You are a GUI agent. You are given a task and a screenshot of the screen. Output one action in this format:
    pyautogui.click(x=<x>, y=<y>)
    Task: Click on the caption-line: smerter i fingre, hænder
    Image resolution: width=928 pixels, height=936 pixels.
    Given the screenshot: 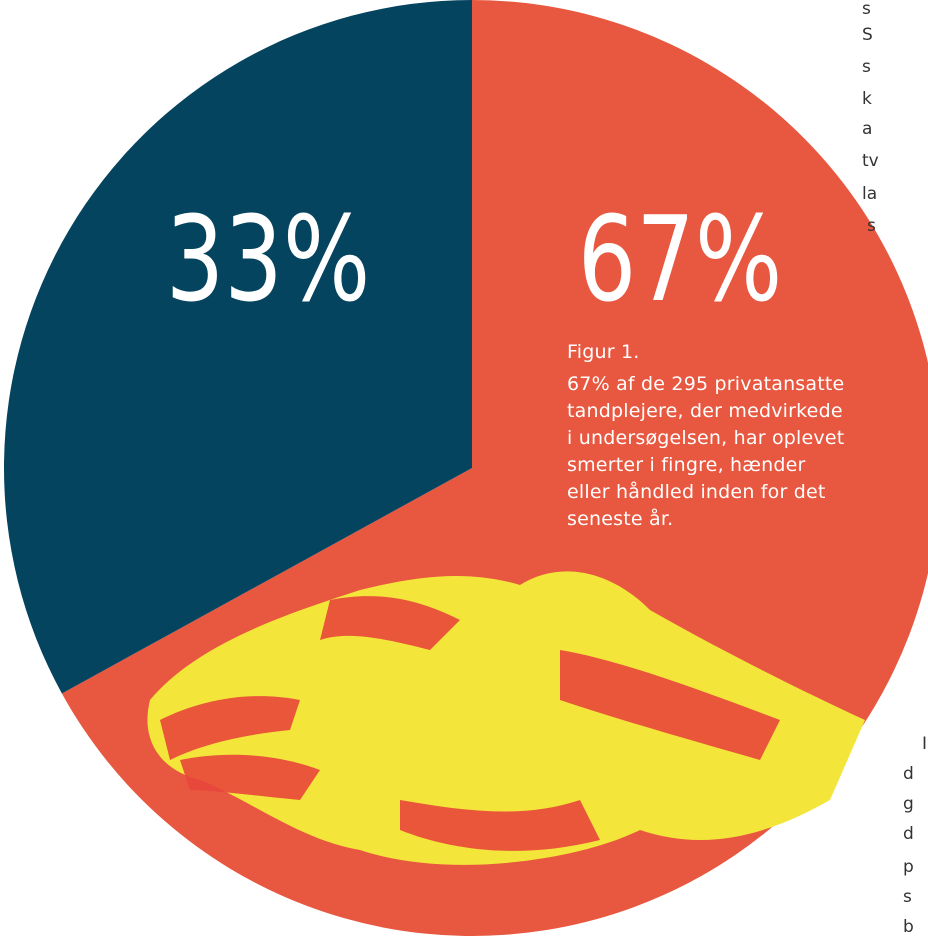 What is the action you would take?
    pyautogui.click(x=686, y=465)
    